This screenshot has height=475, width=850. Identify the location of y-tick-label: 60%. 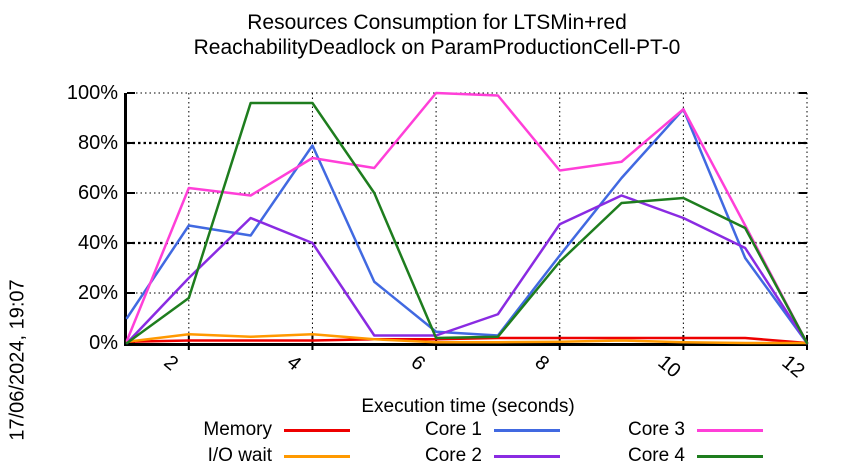
(97, 193).